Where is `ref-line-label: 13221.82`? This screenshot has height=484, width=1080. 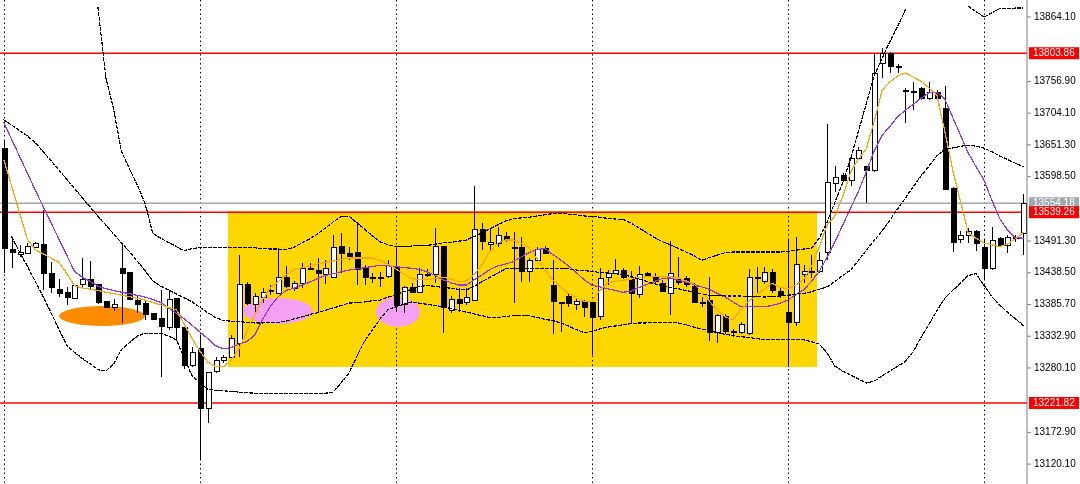
ref-line-label: 13221.82 is located at coordinates (1054, 402).